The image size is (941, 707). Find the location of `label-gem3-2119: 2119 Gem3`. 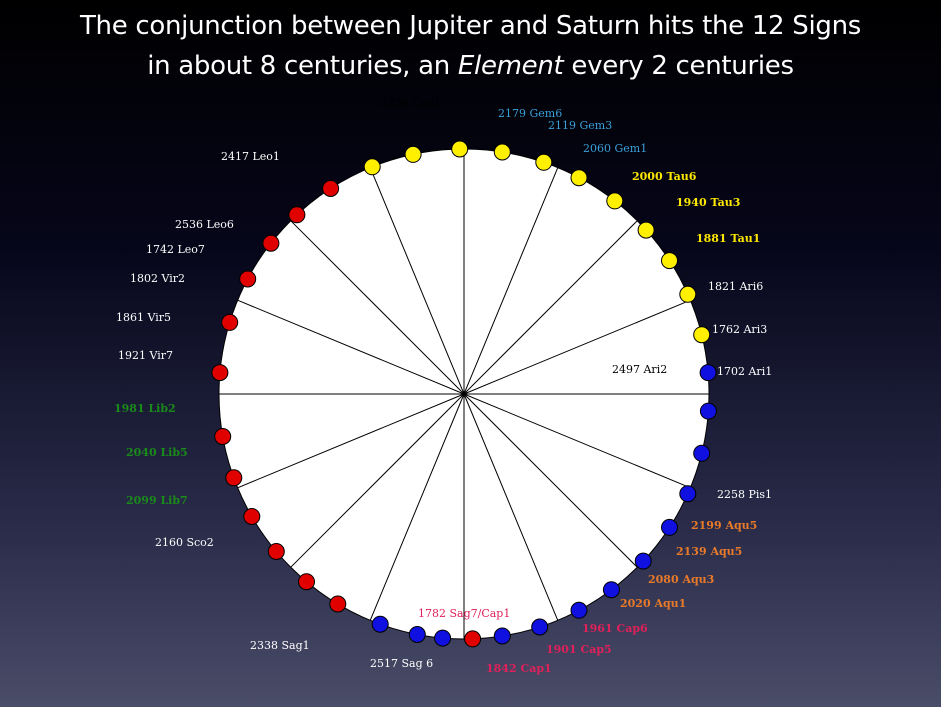

label-gem3-2119: 2119 Gem3 is located at coordinates (580, 125).